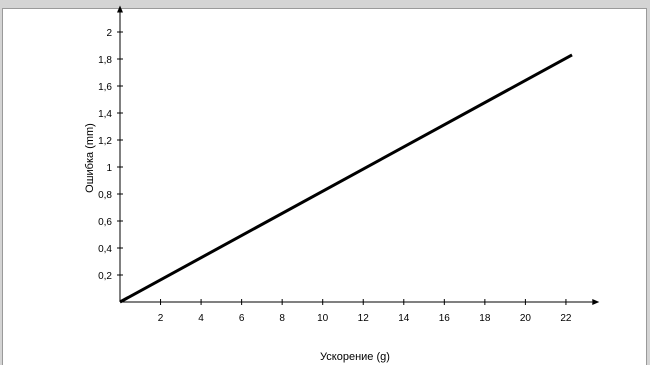 The height and width of the screenshot is (365, 650). Describe the element at coordinates (109, 168) in the screenshot. I see `y-tick-label: 1` at that location.